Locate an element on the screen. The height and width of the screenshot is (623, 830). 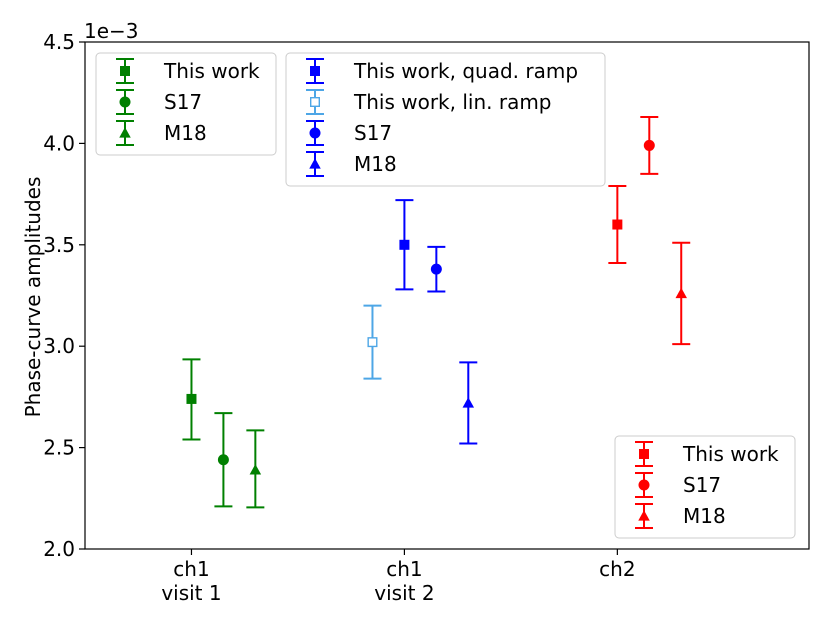
x-tick-label: visit 1 is located at coordinates (191, 593).